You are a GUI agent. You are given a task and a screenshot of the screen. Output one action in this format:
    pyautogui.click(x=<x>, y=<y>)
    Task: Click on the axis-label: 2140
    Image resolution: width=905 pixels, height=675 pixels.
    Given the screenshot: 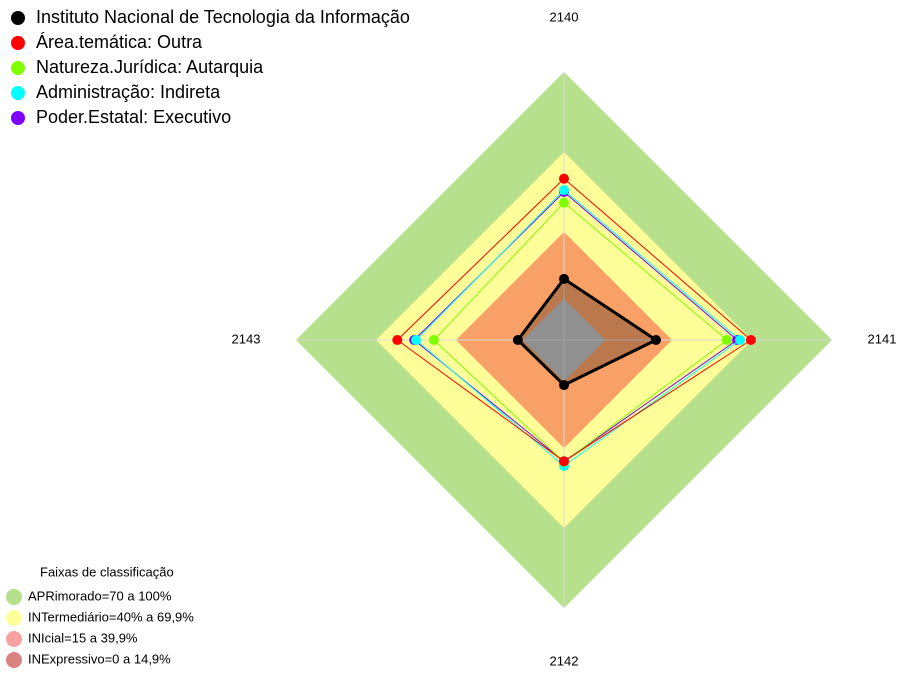 What is the action you would take?
    pyautogui.click(x=564, y=16)
    